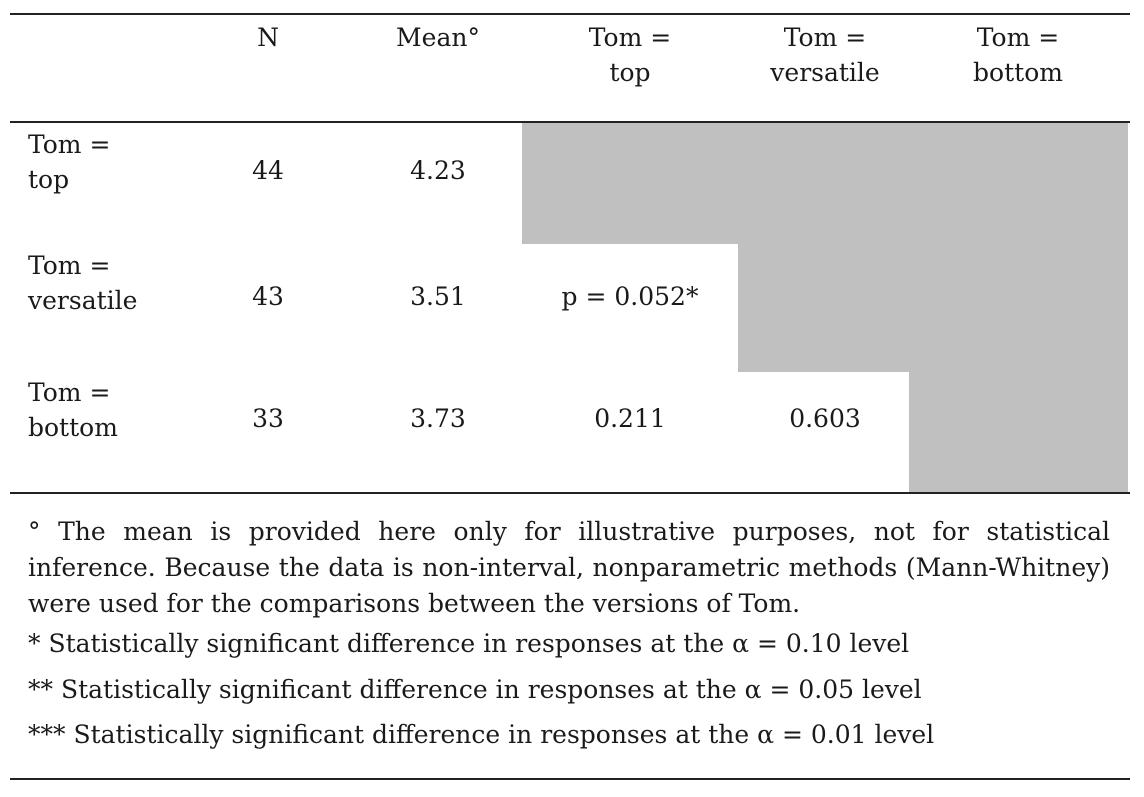  I want to click on shaded-cells-row-versatile, so click(933, 308).